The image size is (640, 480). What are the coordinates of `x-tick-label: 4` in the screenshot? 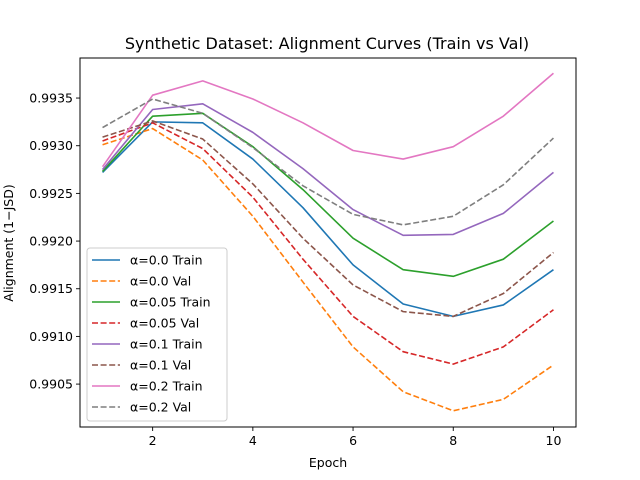 It's located at (253, 440).